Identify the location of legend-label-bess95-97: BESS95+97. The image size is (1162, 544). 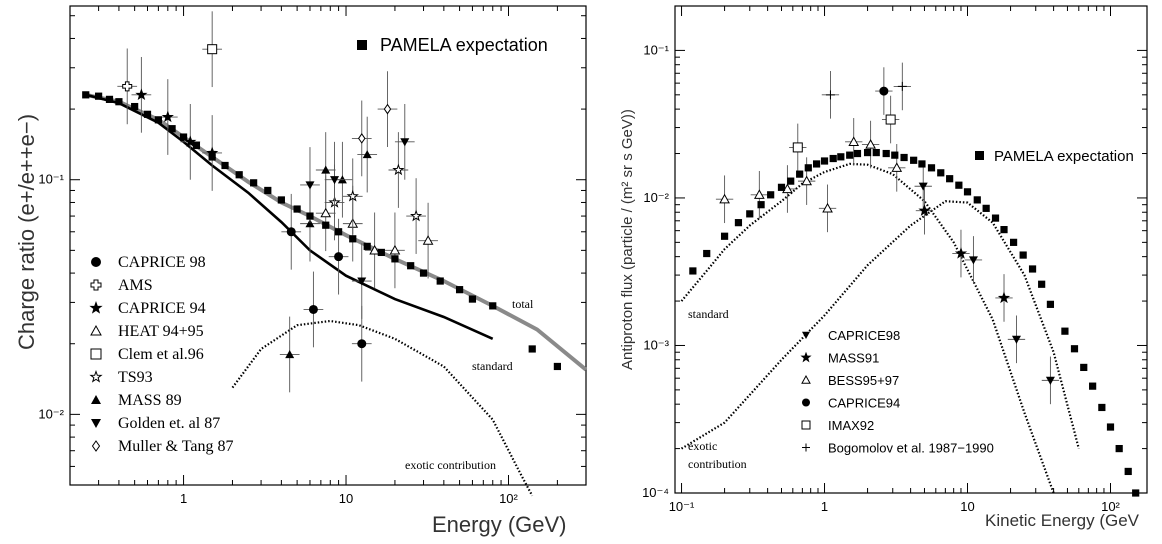
(863, 380).